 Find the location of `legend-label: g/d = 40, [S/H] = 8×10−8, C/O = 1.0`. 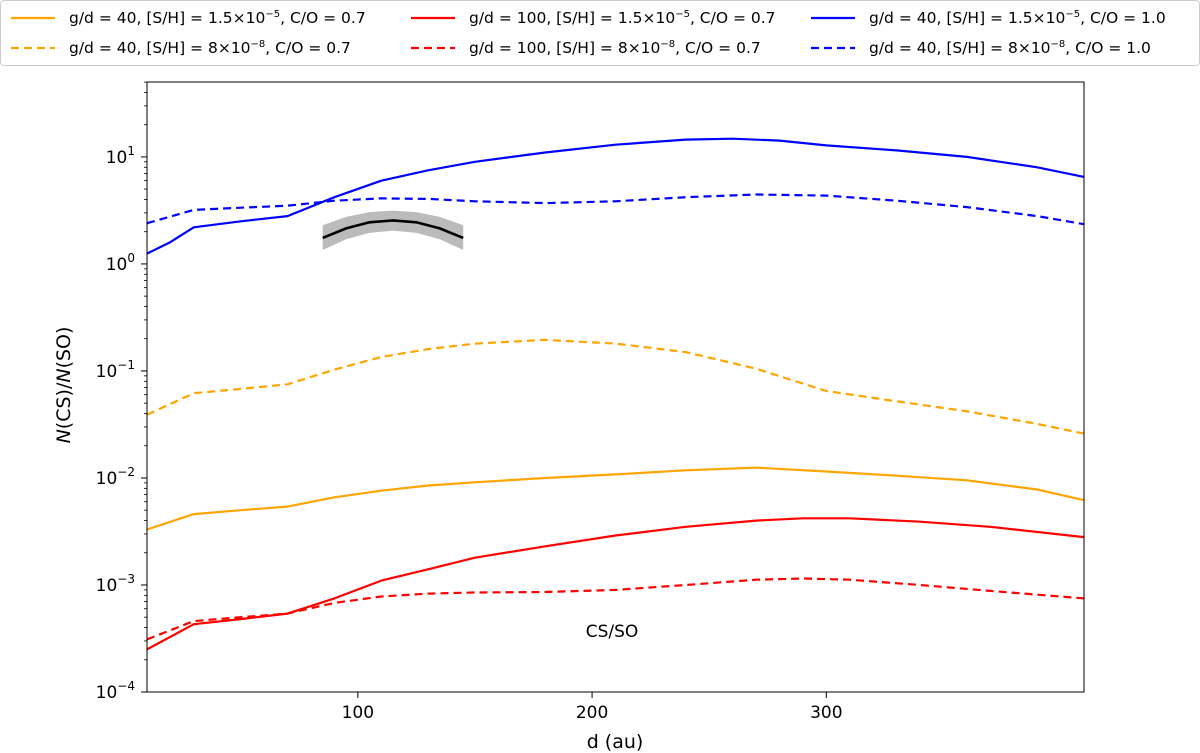

legend-label: g/d = 40, [S/H] = 8×10−8, C/O = 1.0 is located at coordinates (1010, 48).